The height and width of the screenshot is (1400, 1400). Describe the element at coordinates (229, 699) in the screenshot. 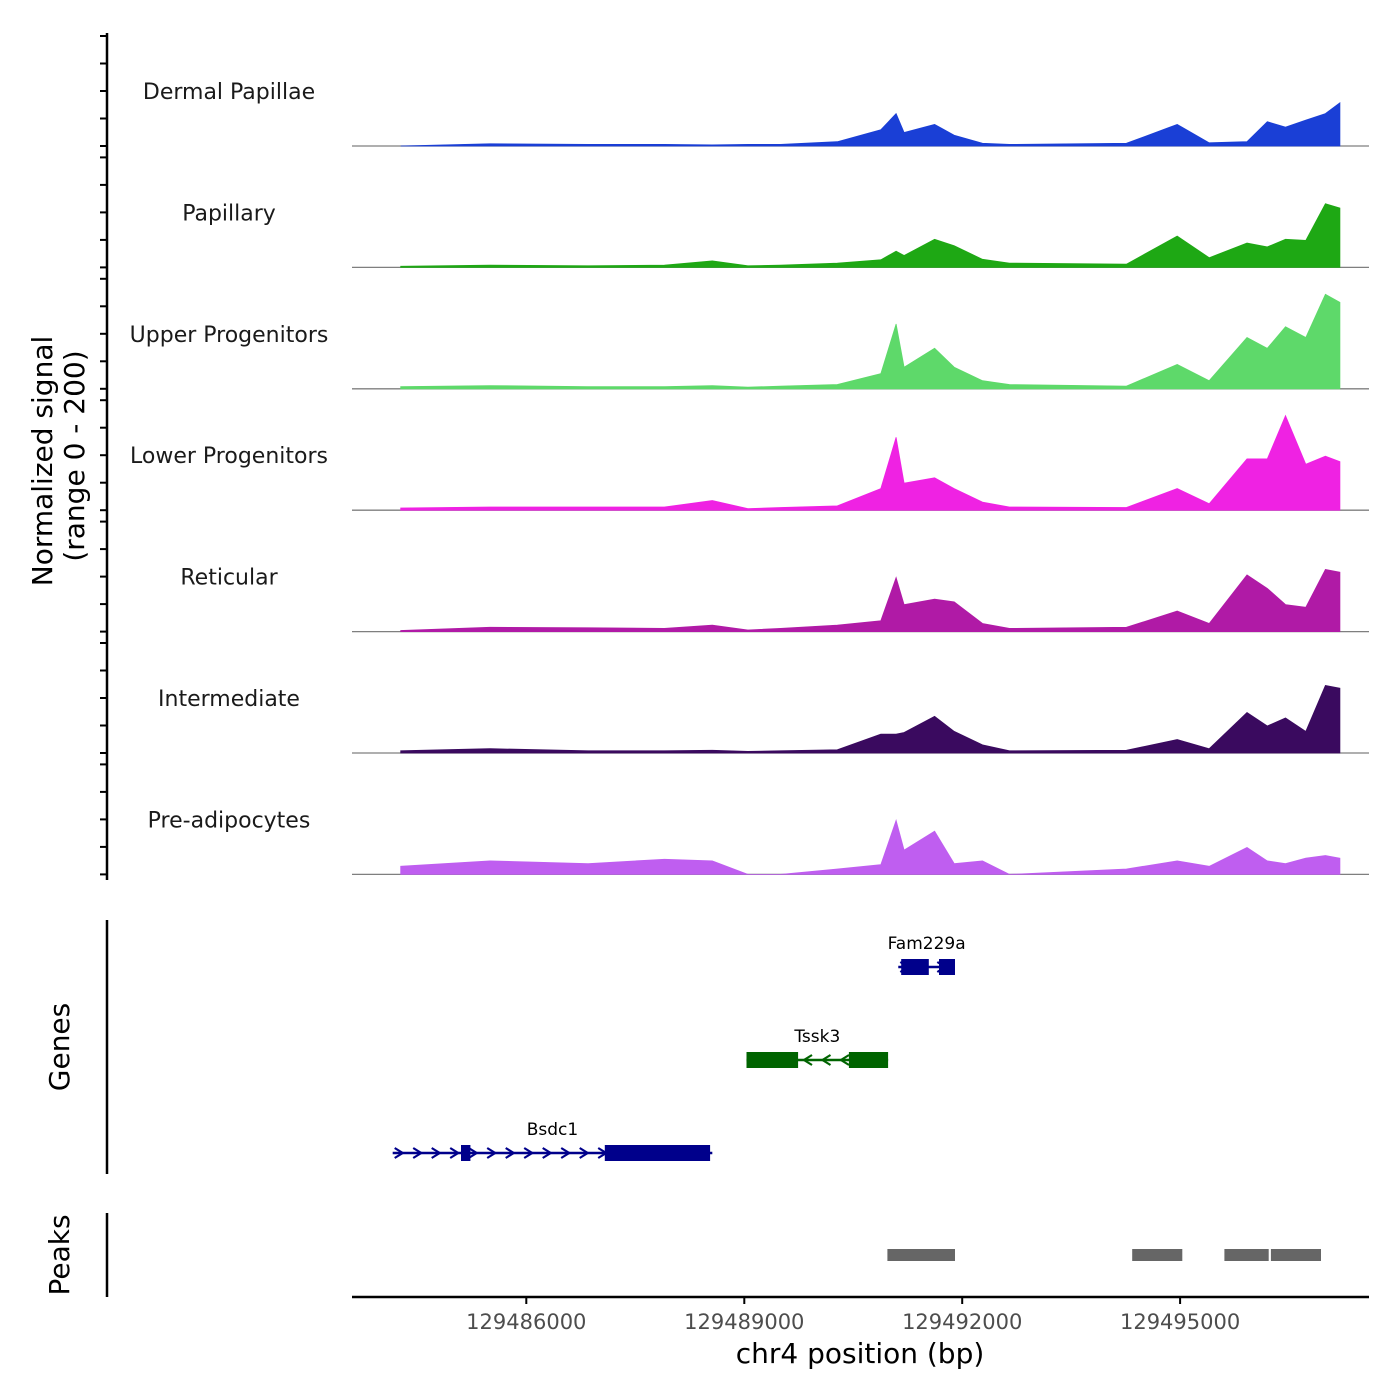

I see `track-label: Intermediate` at that location.